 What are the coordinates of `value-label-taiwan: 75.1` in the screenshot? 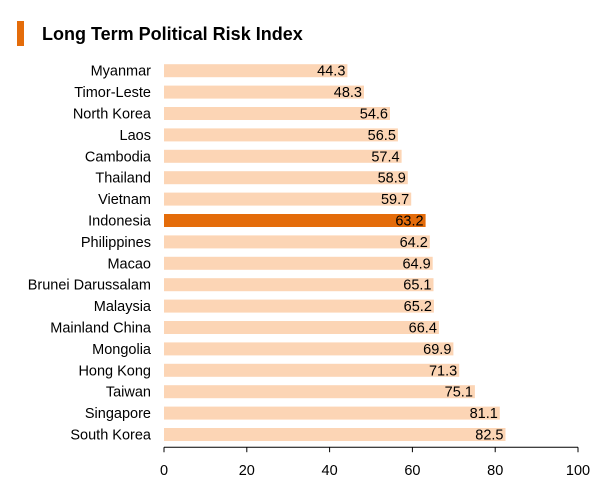 It's located at (459, 393).